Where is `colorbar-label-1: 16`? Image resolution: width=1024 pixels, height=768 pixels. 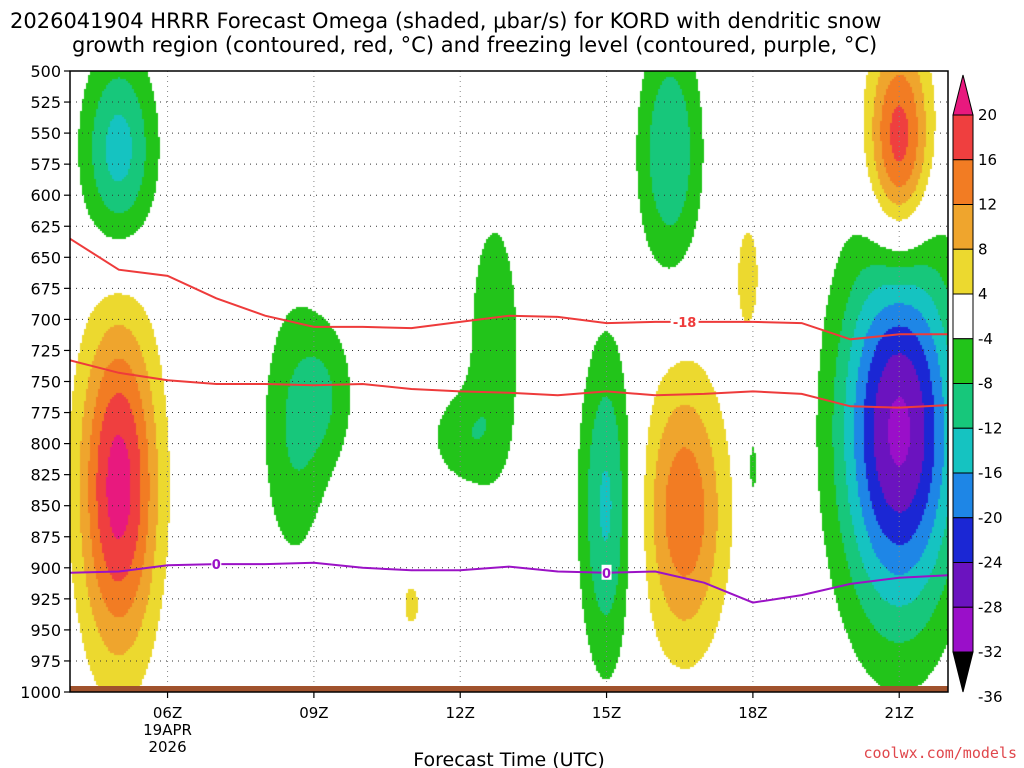 colorbar-label-1: 16 is located at coordinates (987, 160).